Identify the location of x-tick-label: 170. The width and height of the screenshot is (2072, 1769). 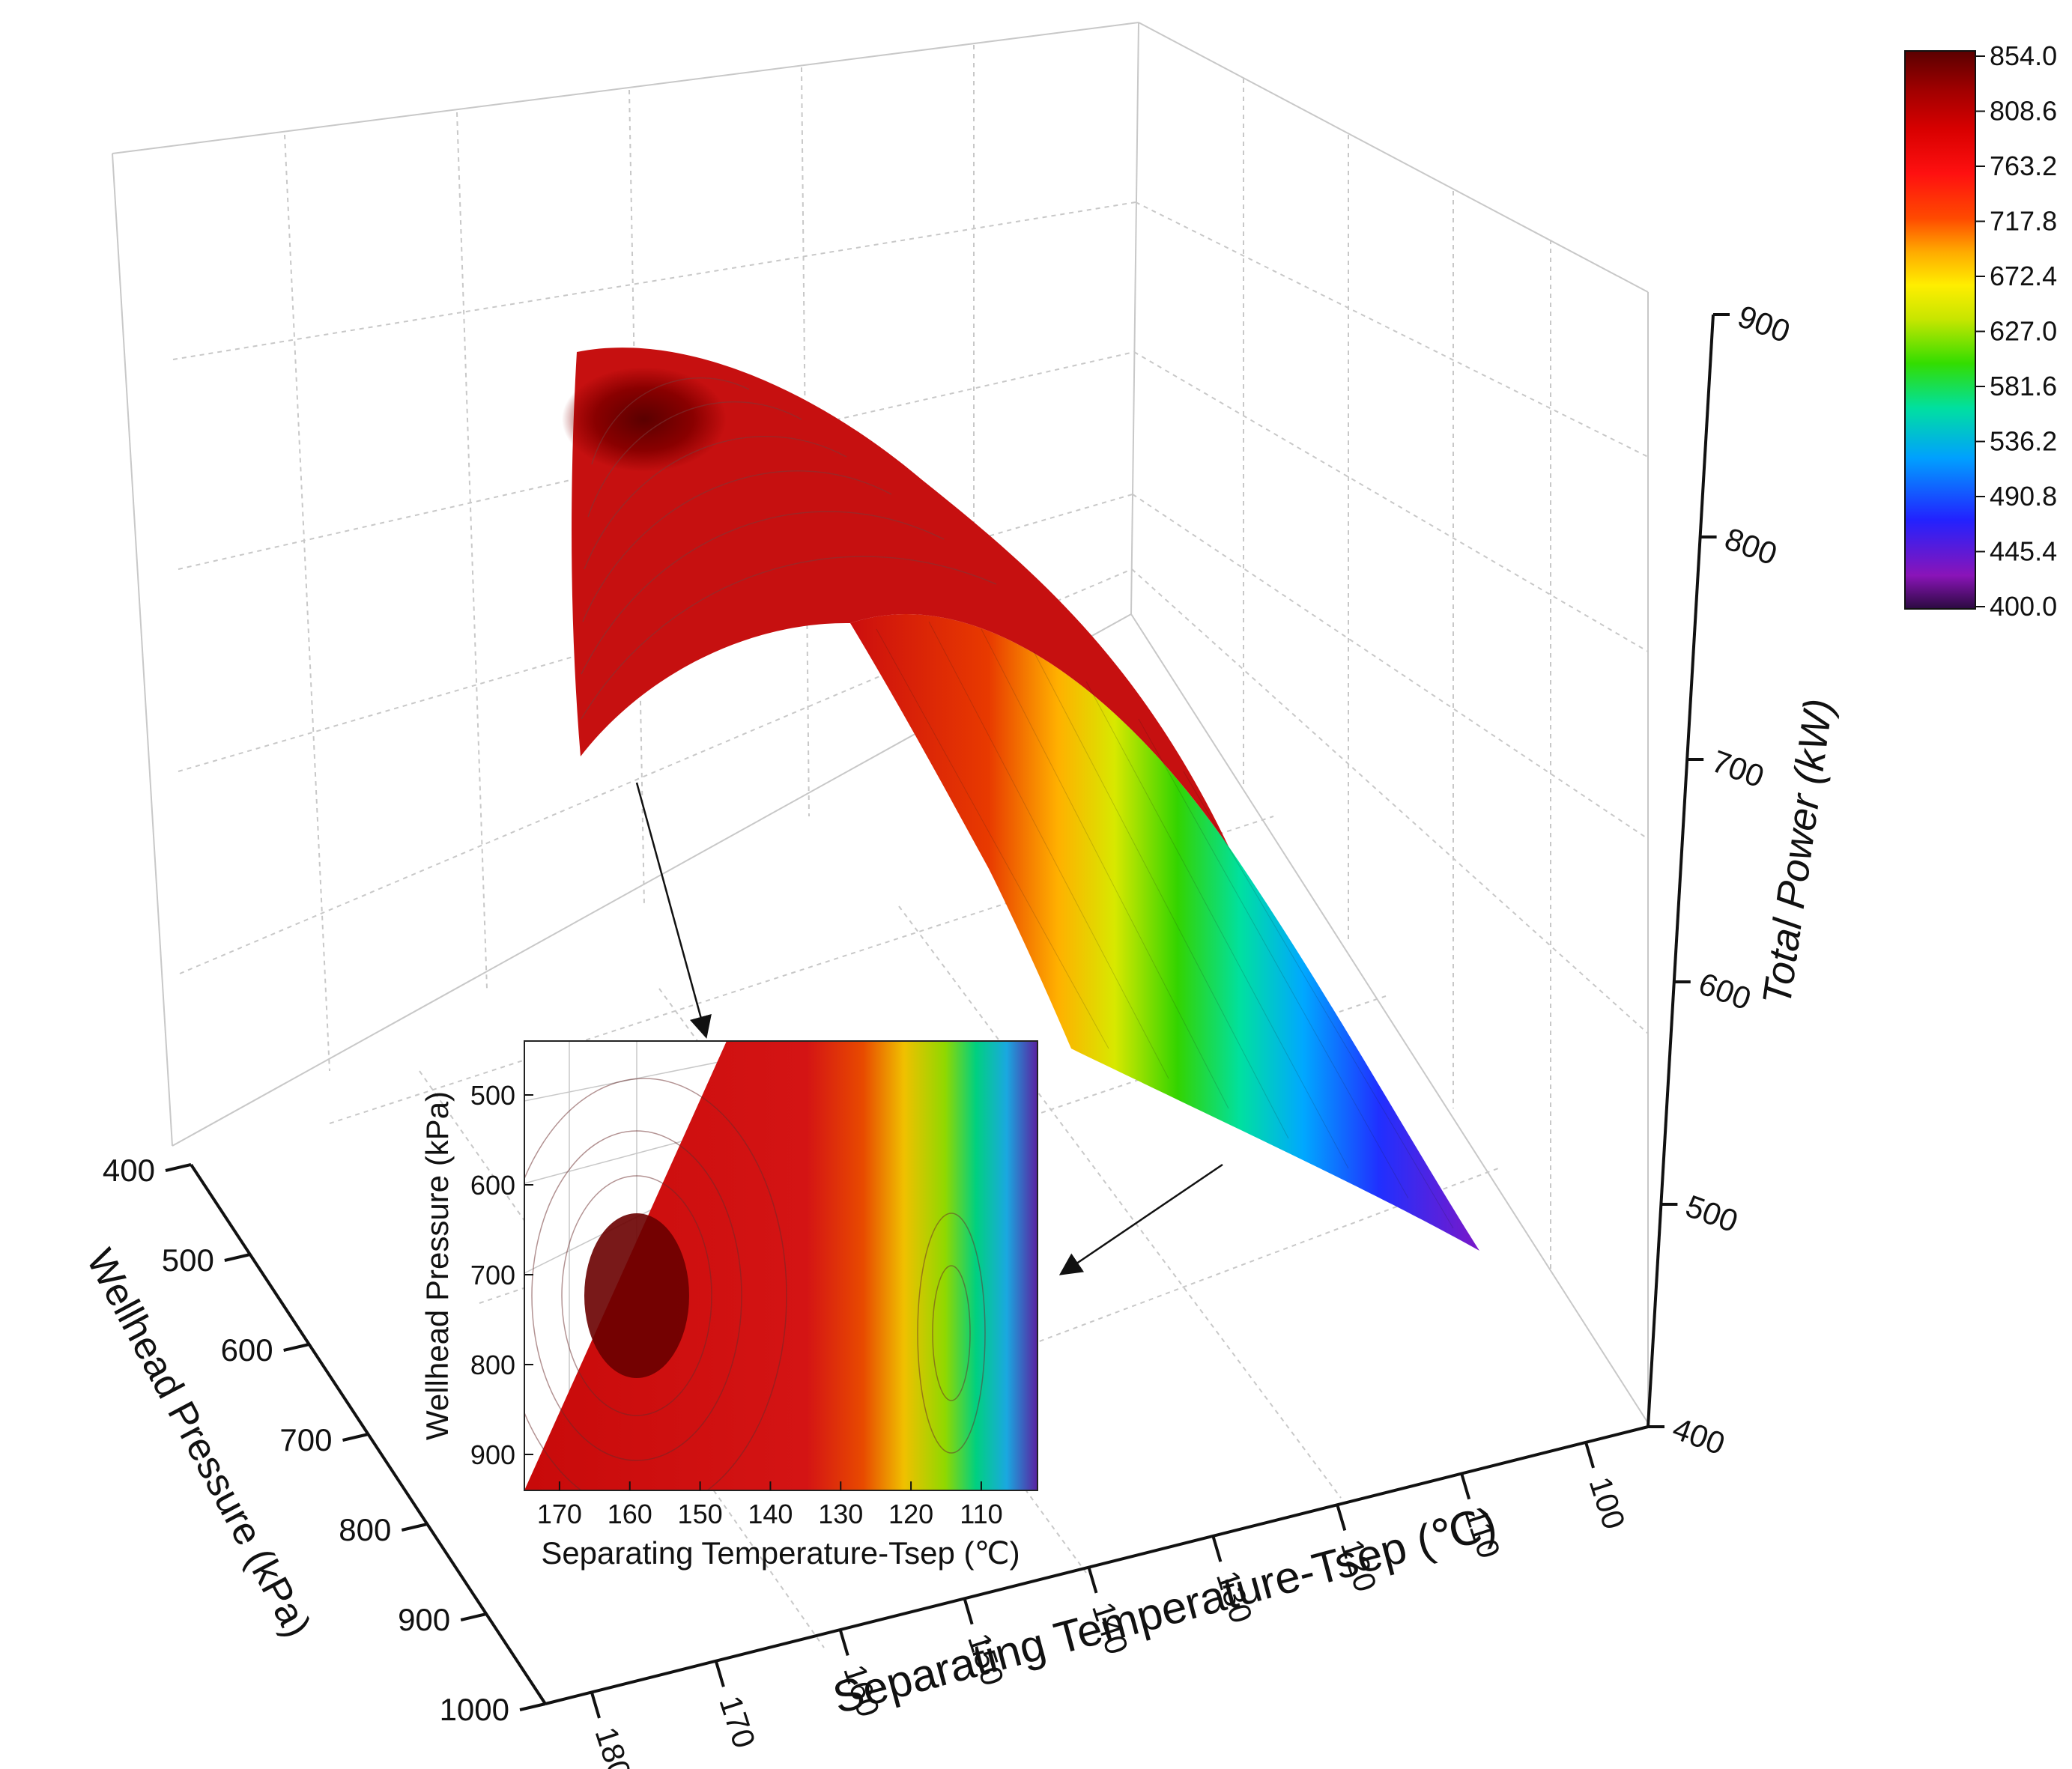
(737, 1721).